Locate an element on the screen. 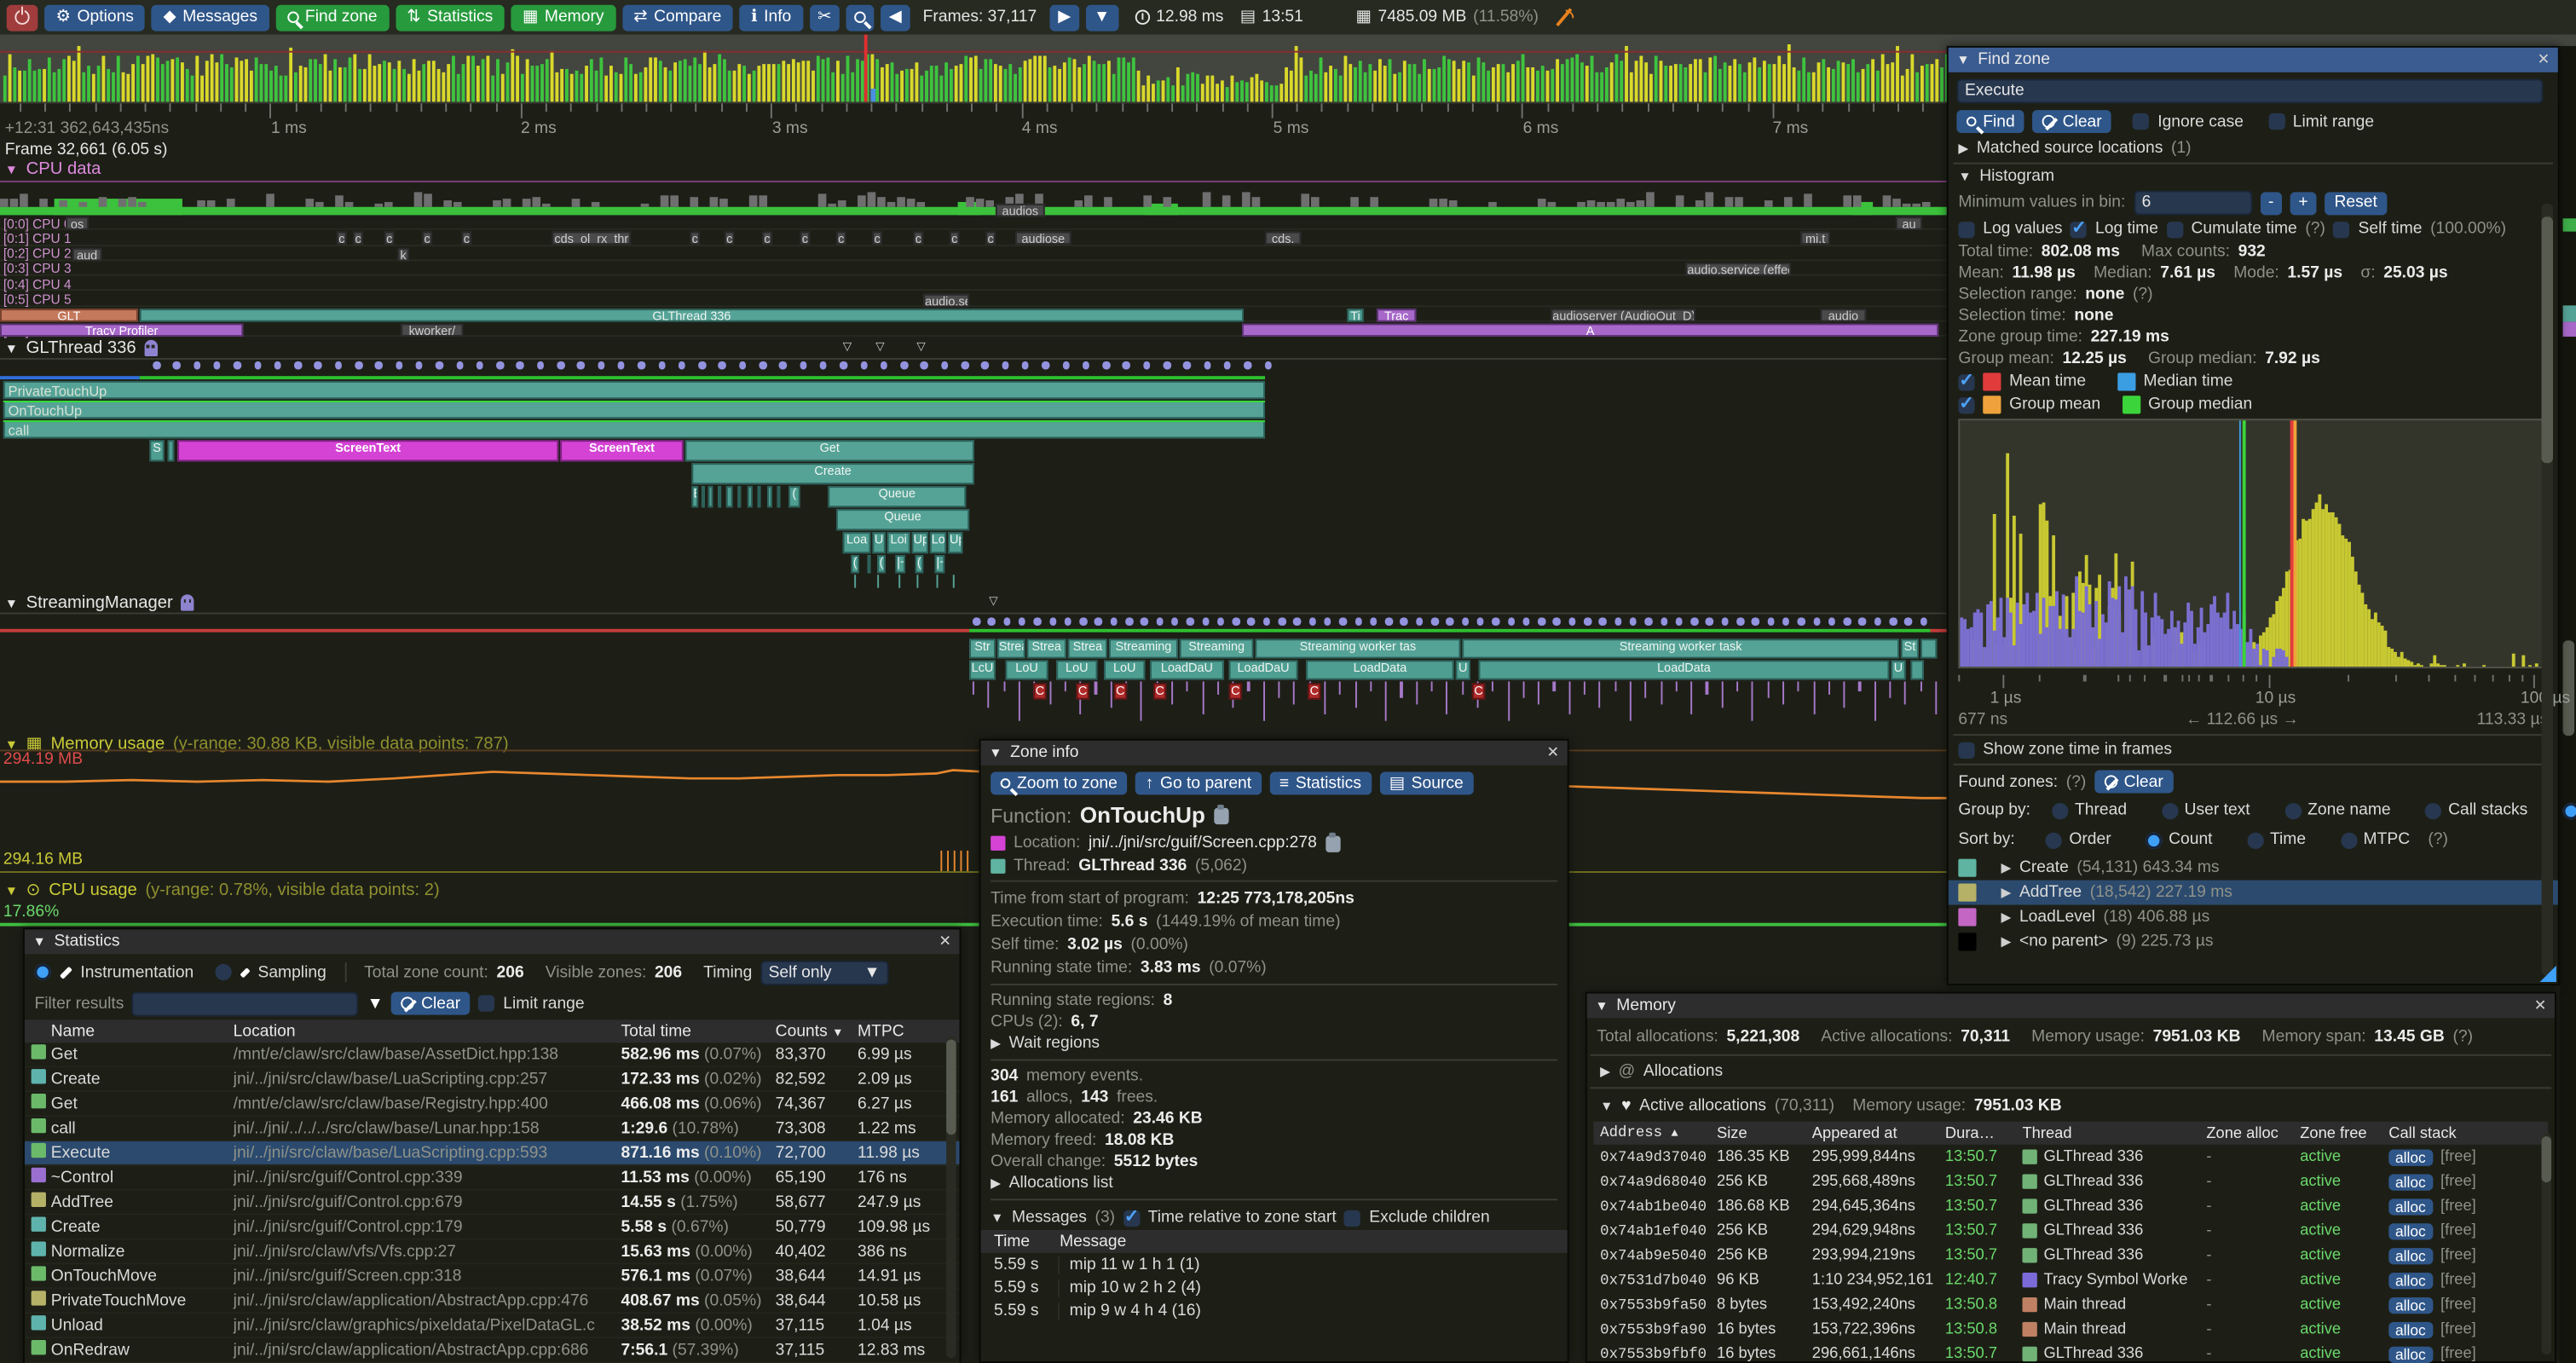 The height and width of the screenshot is (1363, 2576). zone-chip: LoadData is located at coordinates (1380, 670).